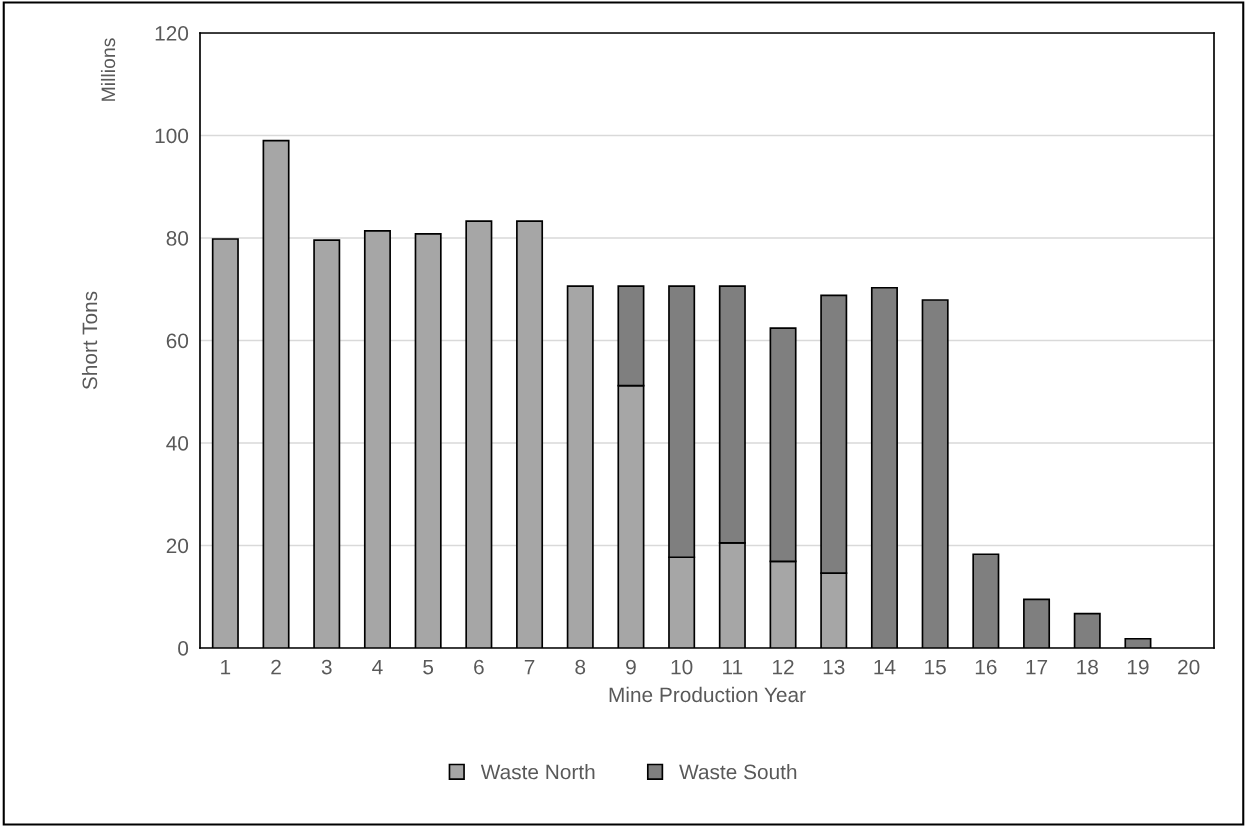  I want to click on y-tick-label: 100, so click(172, 136).